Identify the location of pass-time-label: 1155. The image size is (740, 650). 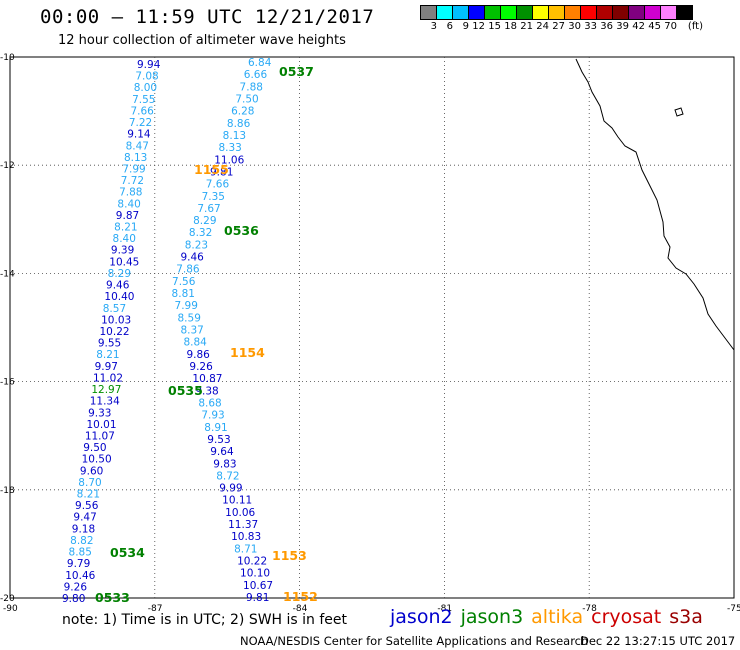
(211, 169).